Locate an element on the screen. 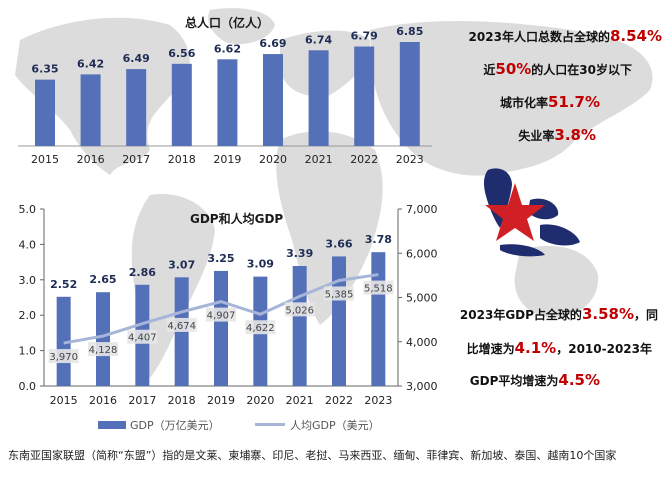  population-value-label: 6.49 is located at coordinates (136, 58).